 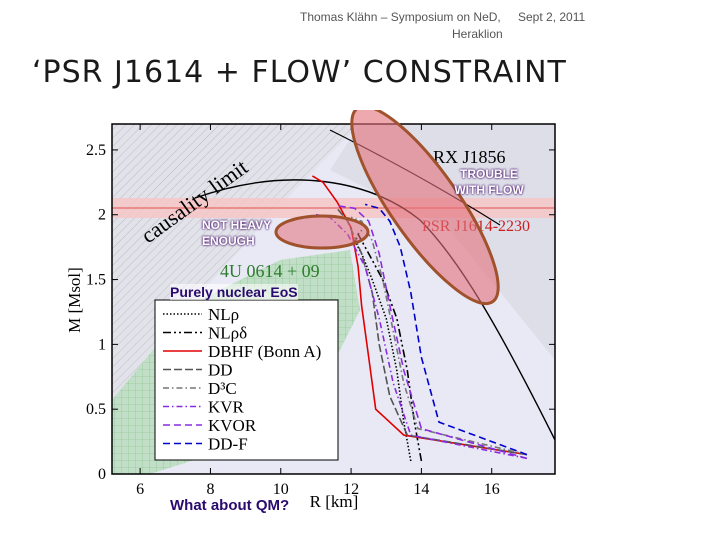 I want to click on header-venue: Heraklion, so click(x=477, y=34).